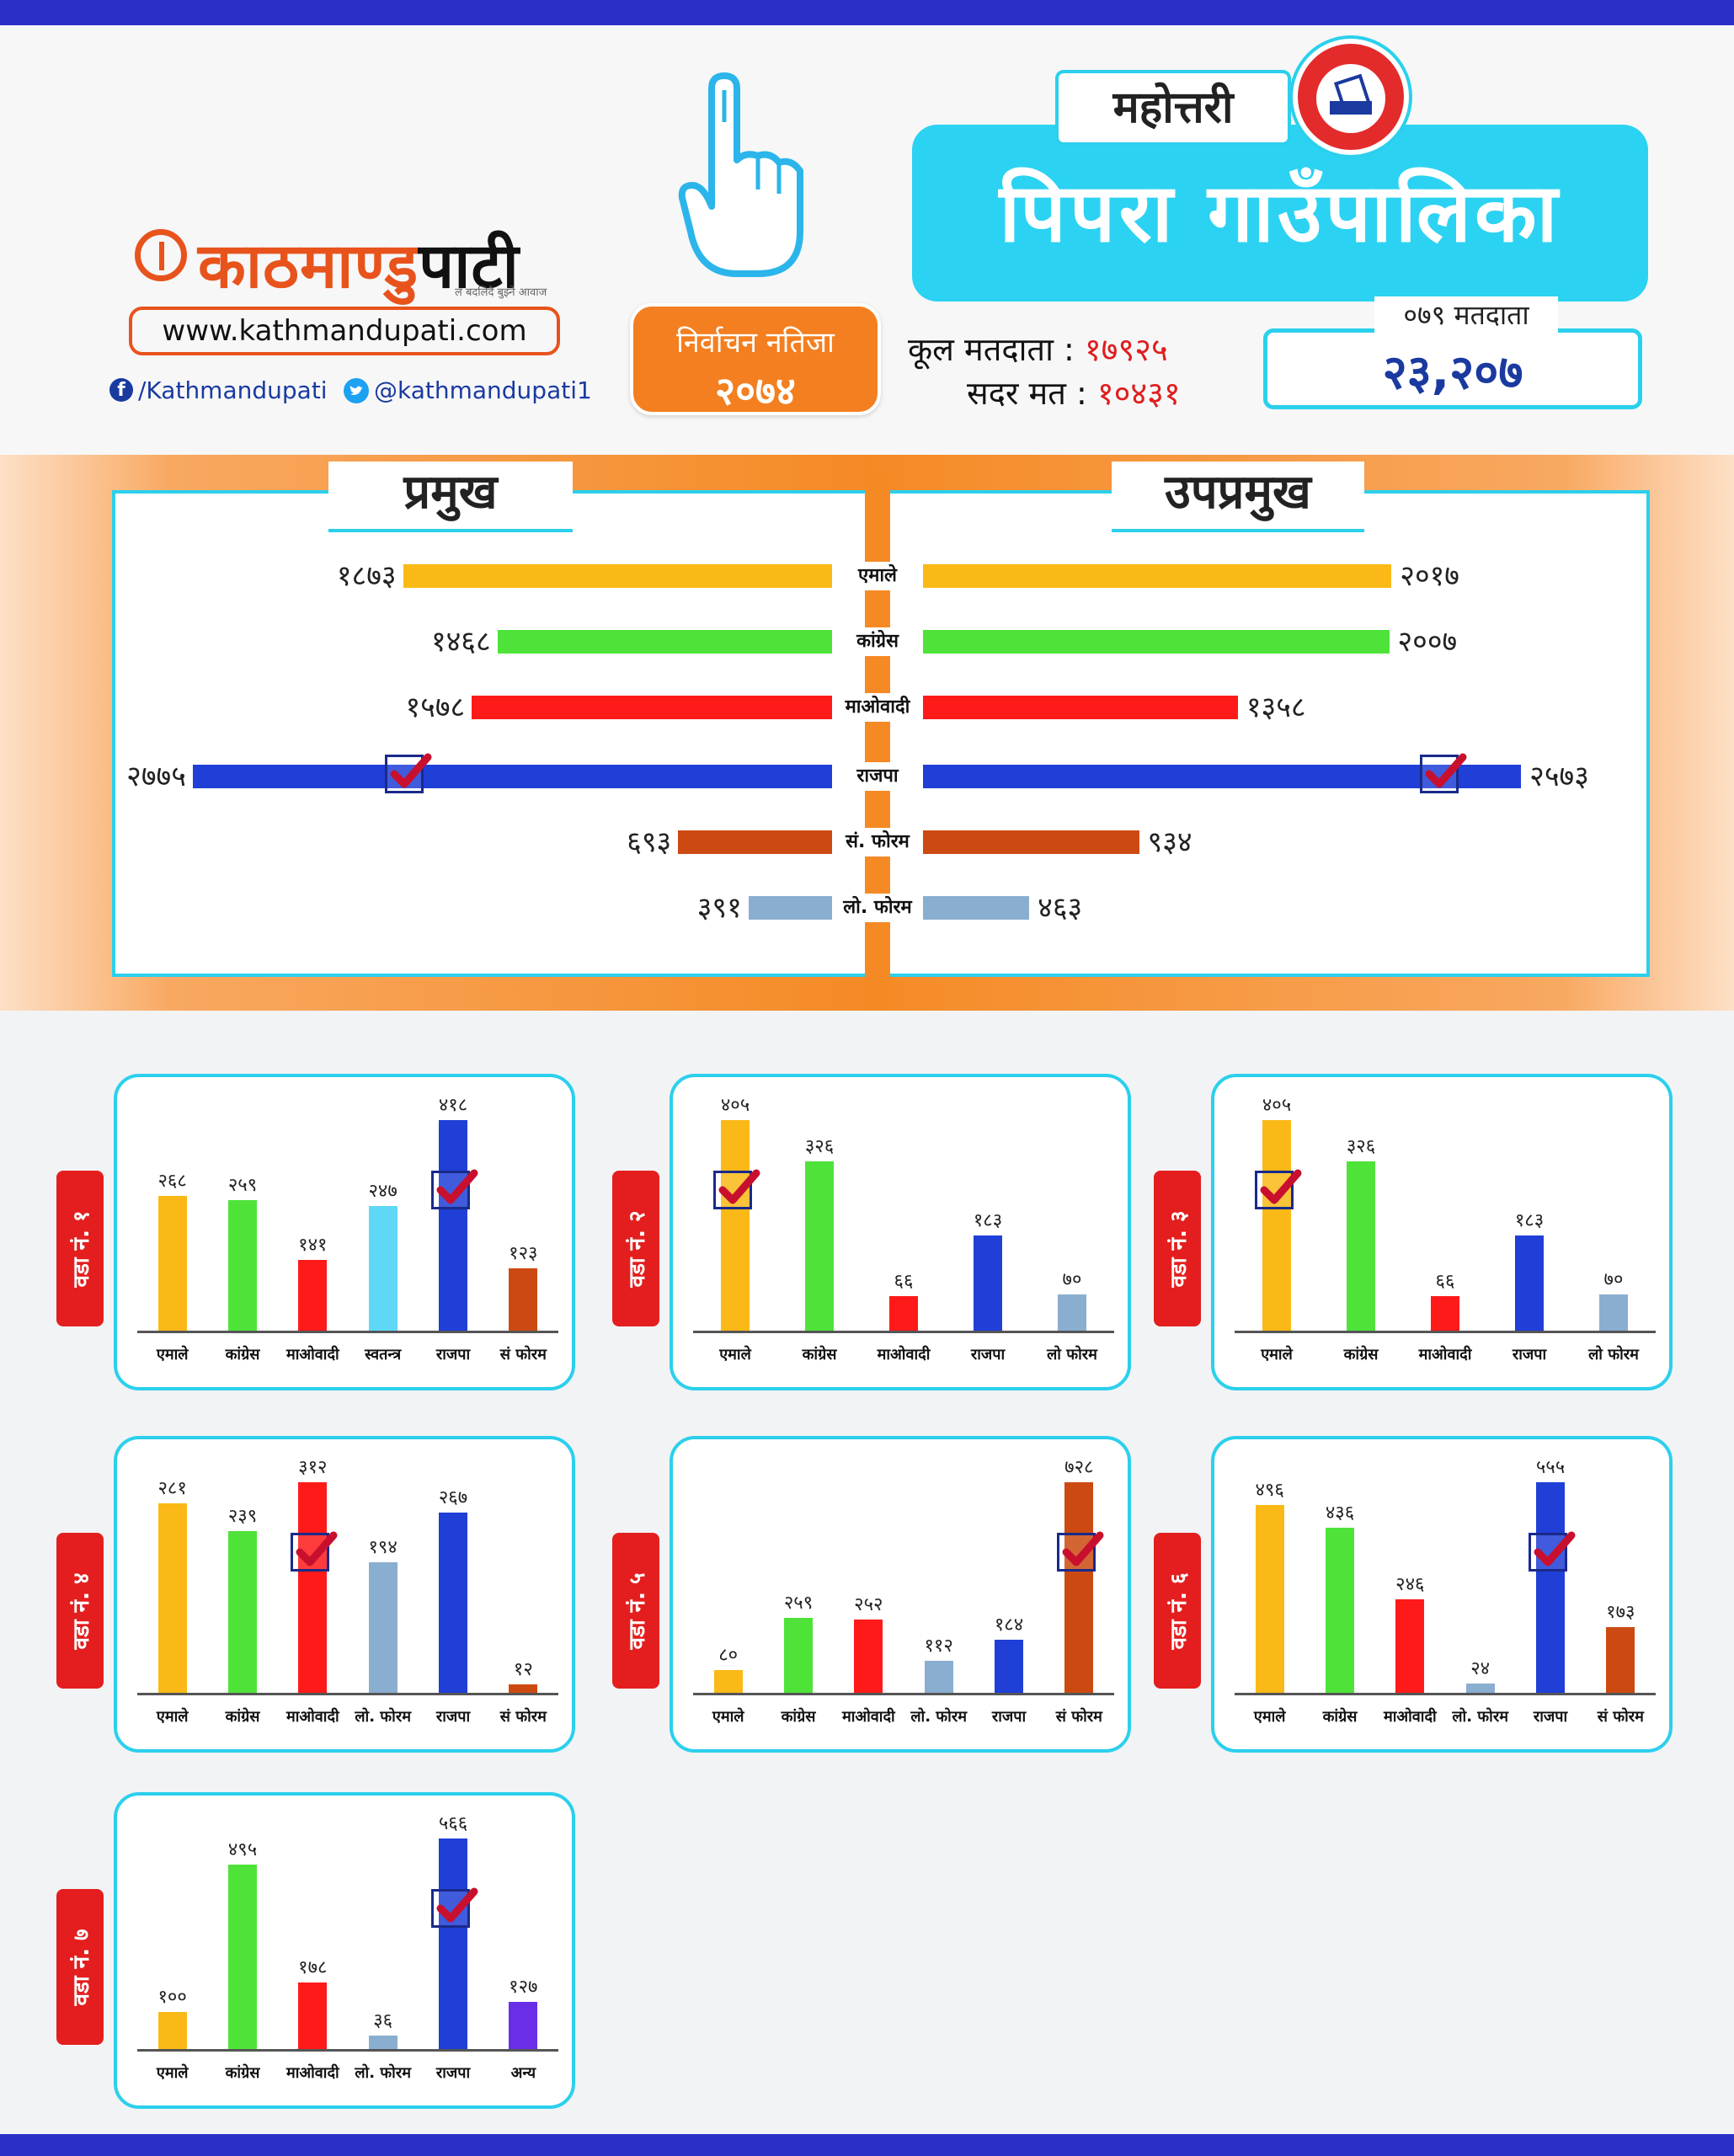 This screenshot has width=1734, height=2156. I want to click on ward-value-label: १८३, so click(988, 1221).